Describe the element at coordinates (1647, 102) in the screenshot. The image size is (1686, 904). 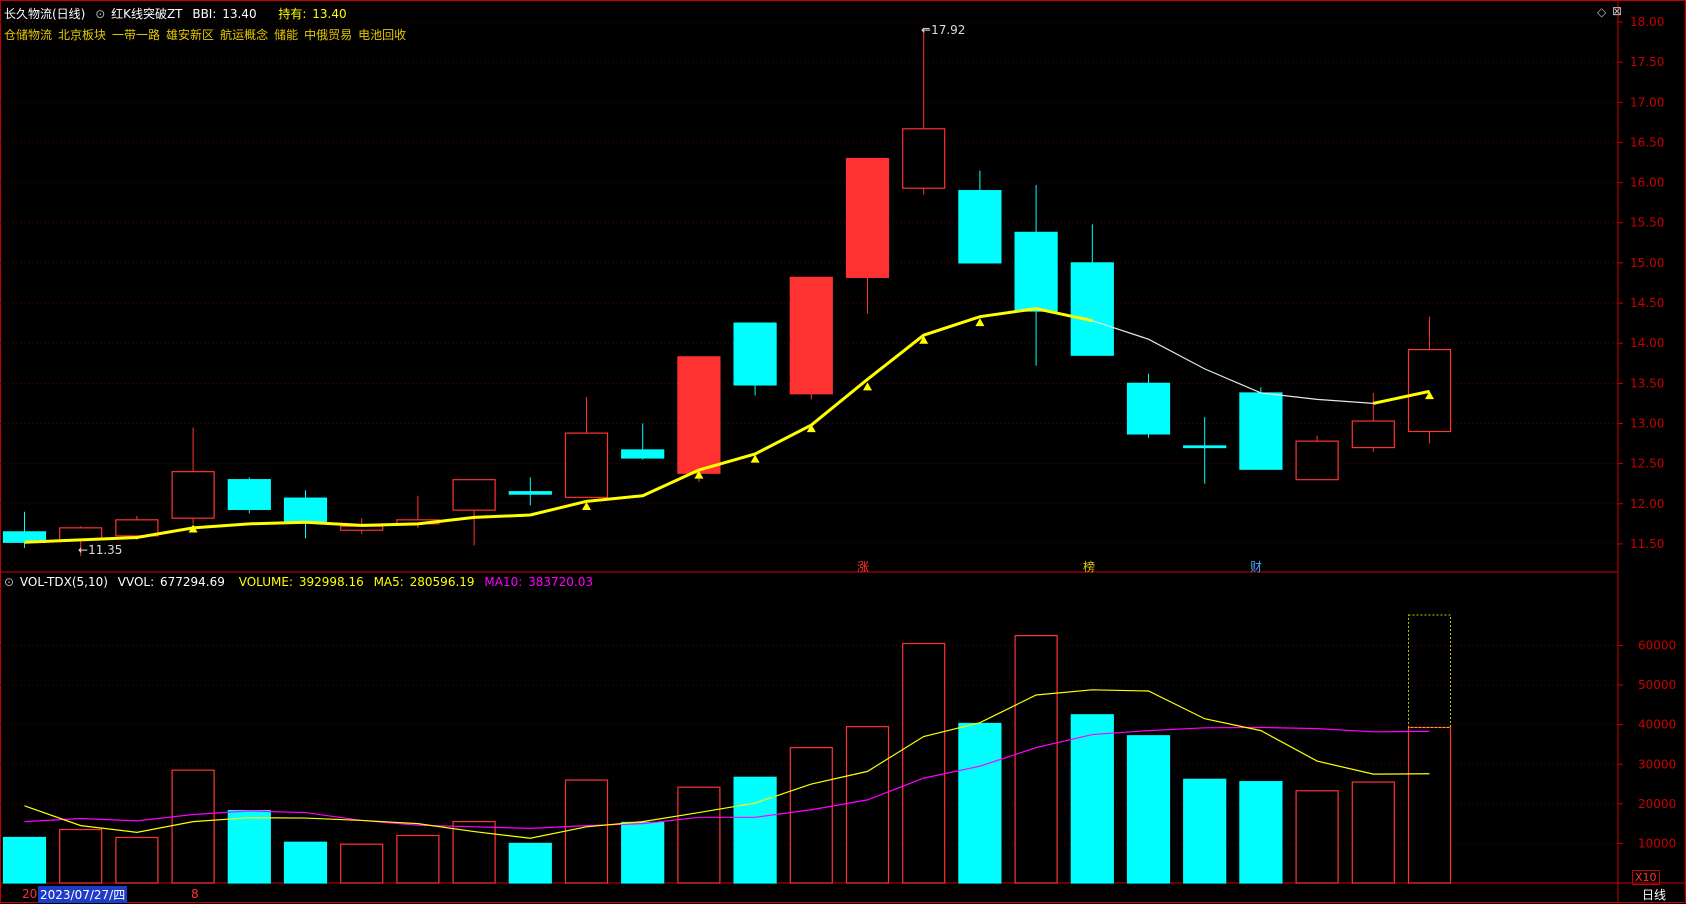
I see `price-tick-label: 17.00` at that location.